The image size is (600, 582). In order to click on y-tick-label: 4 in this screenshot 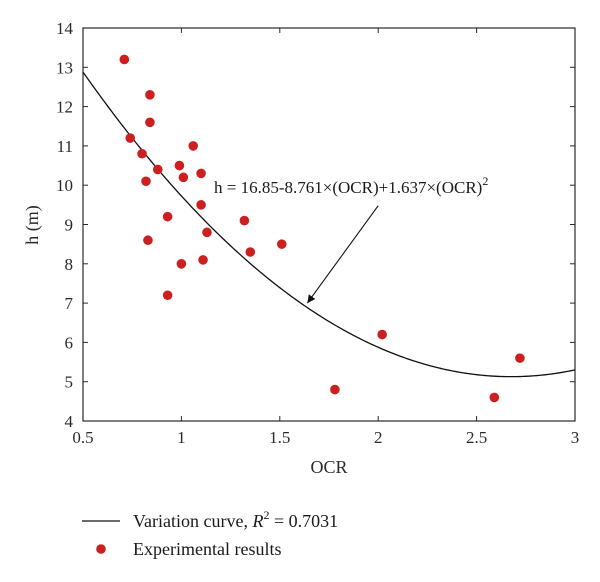, I will do `click(69, 421)`.